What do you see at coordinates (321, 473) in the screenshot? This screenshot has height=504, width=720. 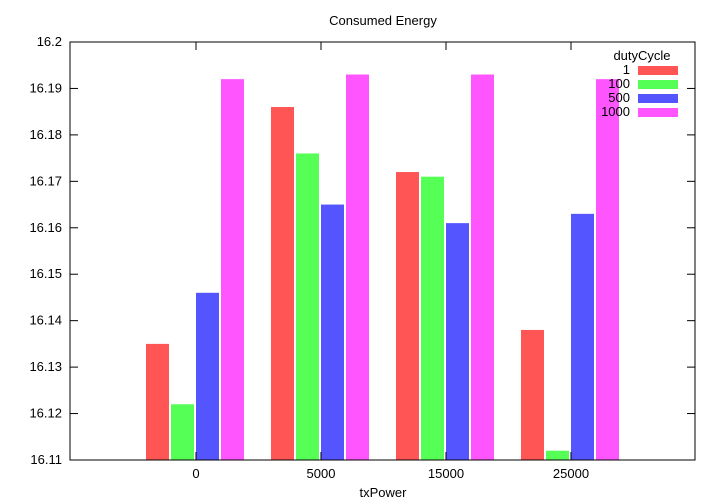 I see `x-tick-label: 5000` at bounding box center [321, 473].